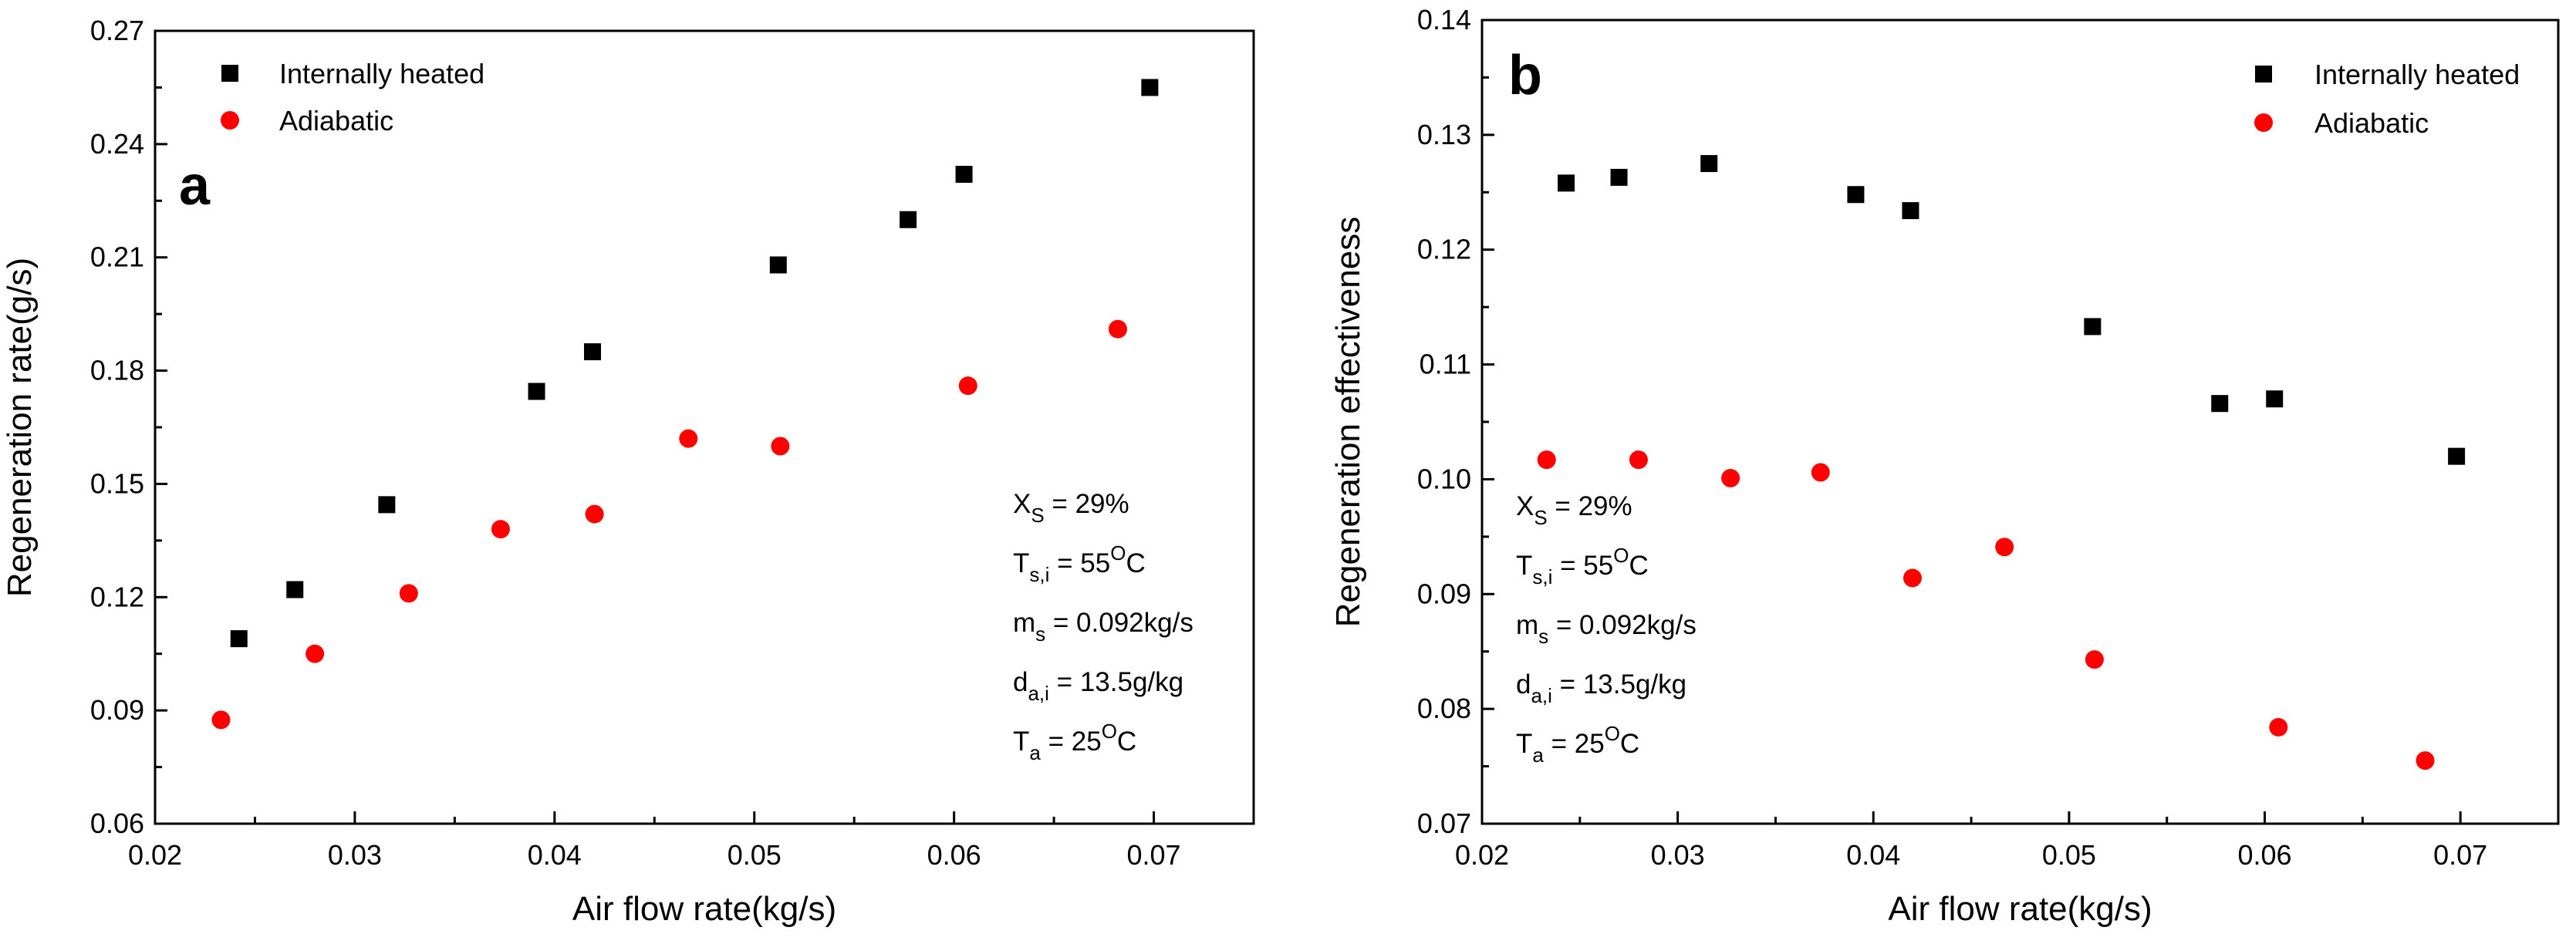 This screenshot has width=2576, height=944. What do you see at coordinates (1040, 634) in the screenshot?
I see `annotation-subscript: s` at bounding box center [1040, 634].